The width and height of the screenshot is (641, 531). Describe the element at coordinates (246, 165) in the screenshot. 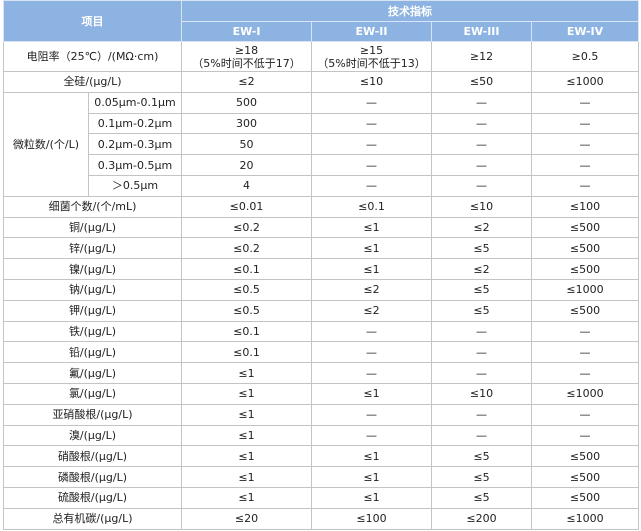

I see `cell: 20` at that location.